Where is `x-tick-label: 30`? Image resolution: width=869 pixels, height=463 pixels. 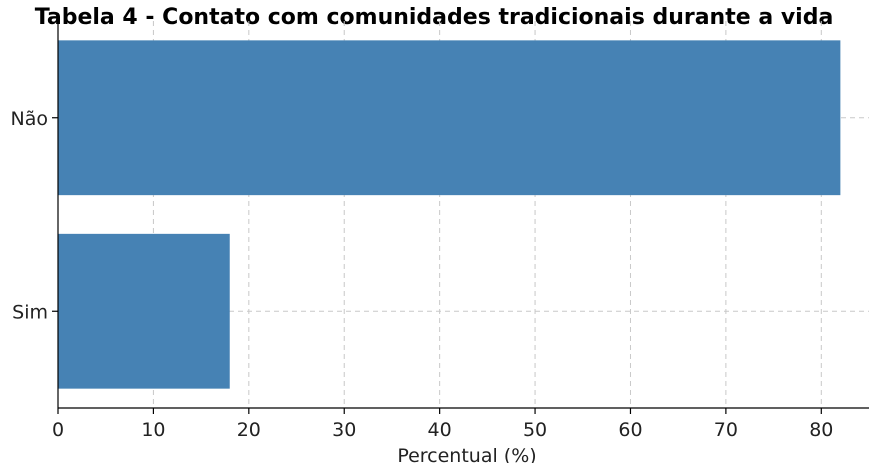 x-tick-label: 30 is located at coordinates (344, 430).